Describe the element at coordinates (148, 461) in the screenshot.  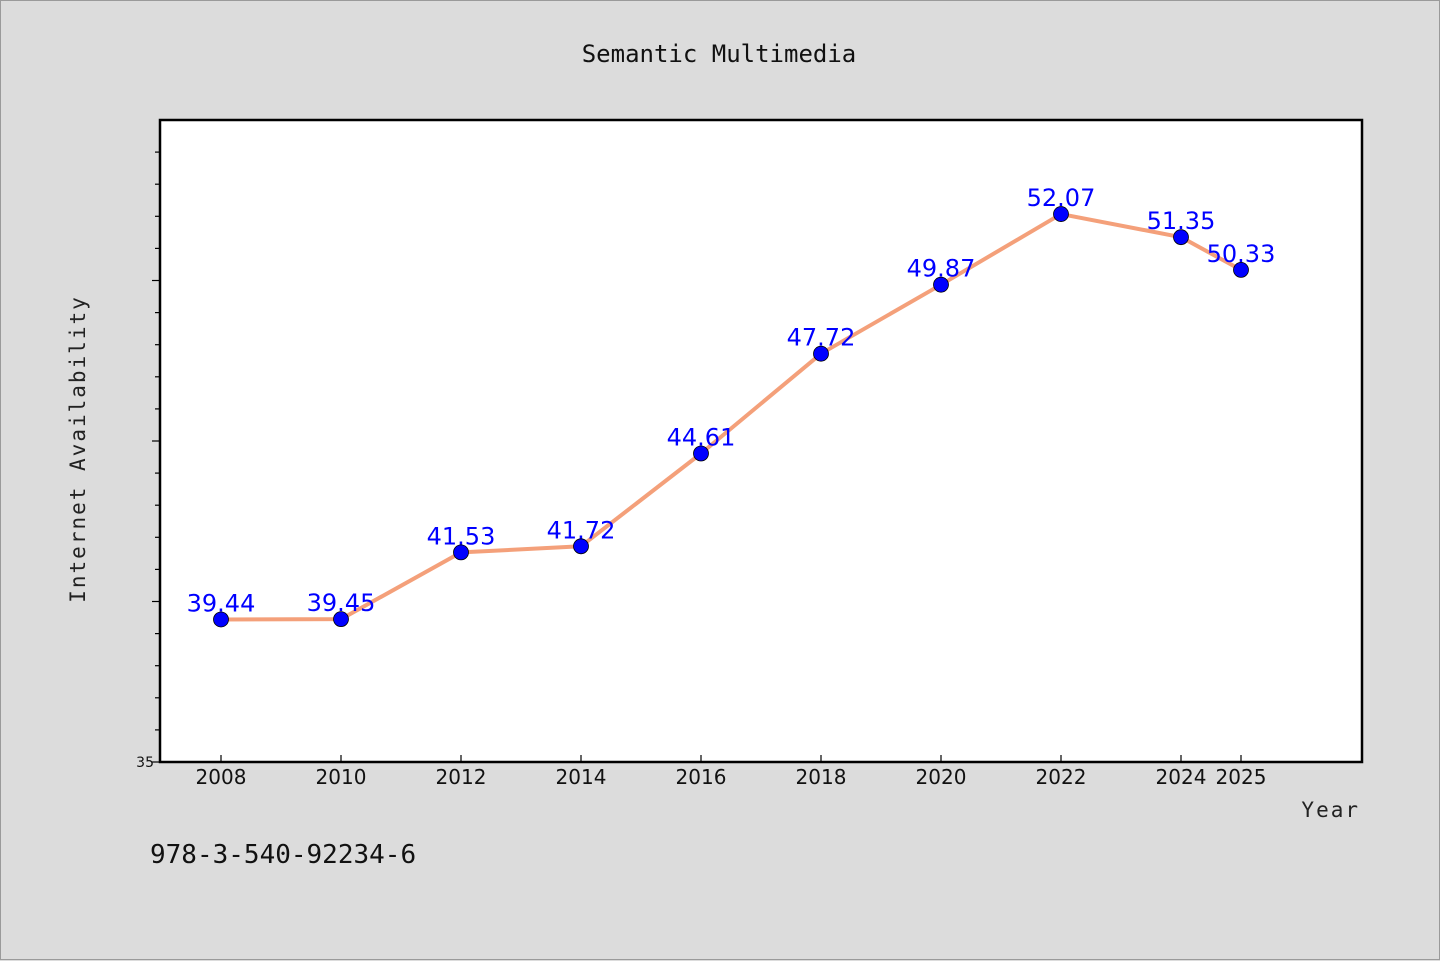
I see `y-axis-ticks: 35` at that location.